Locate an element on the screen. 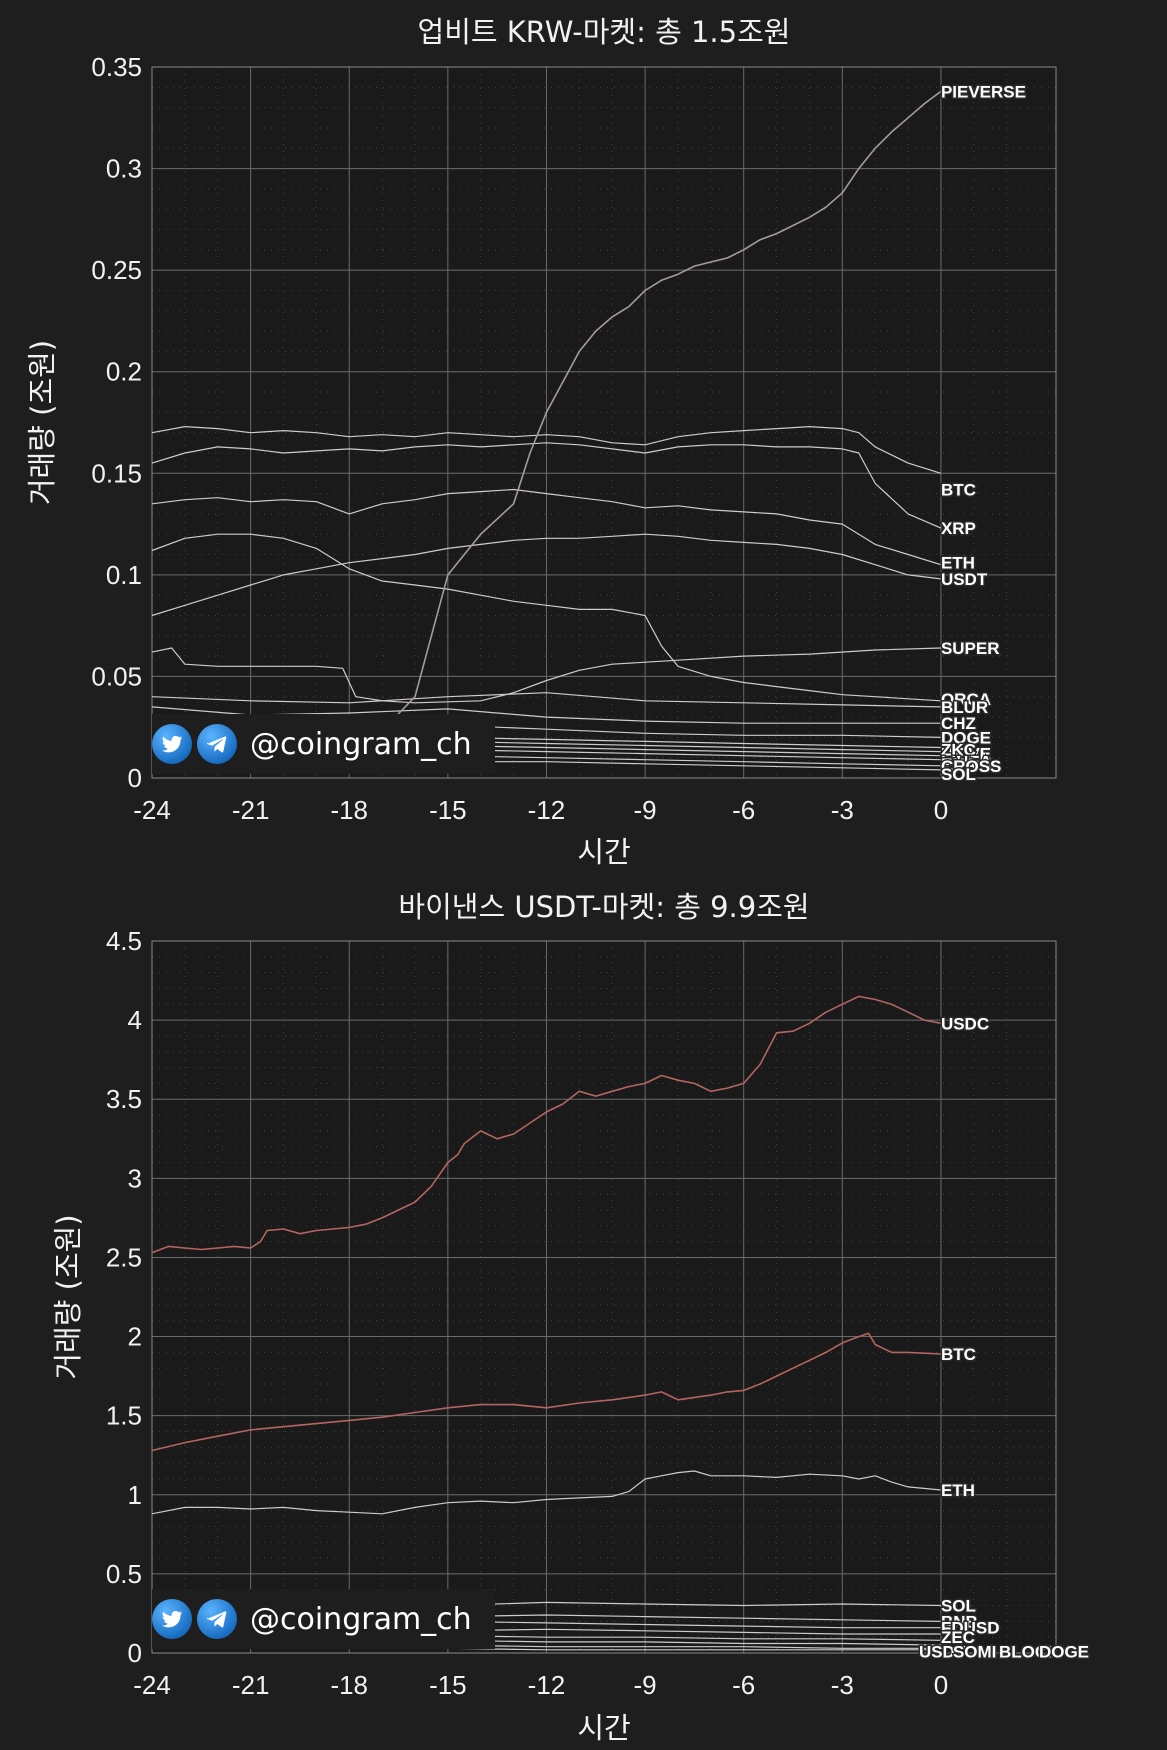 This screenshot has height=1750, width=1167. end-label-zec: ZEC is located at coordinates (958, 1637).